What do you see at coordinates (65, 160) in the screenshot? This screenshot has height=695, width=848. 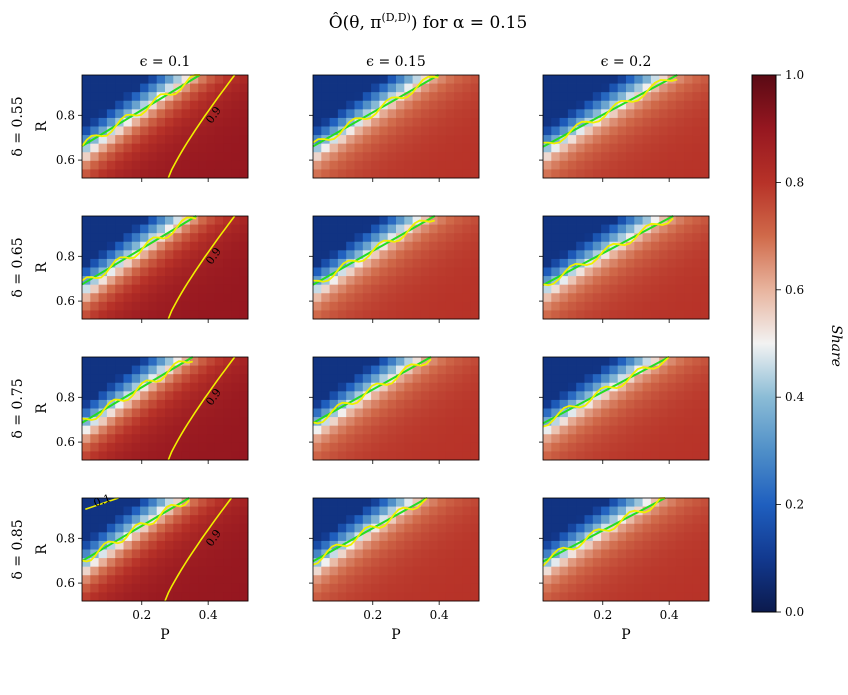 I see `y-tick-label: 0.6` at bounding box center [65, 160].